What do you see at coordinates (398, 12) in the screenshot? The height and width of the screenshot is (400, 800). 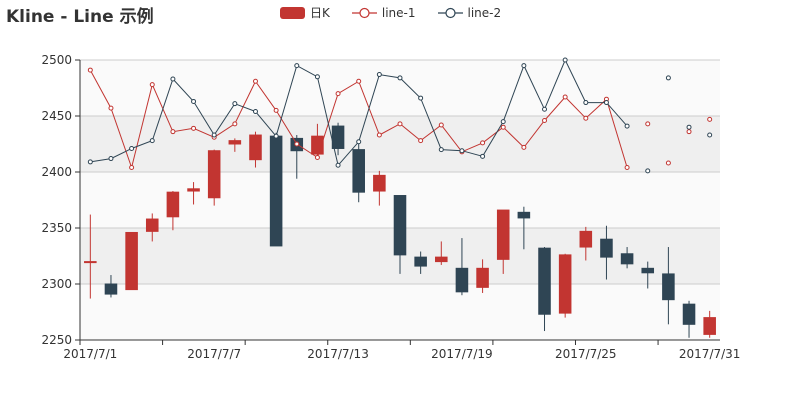 I see `legend-label-line-1: line-1` at bounding box center [398, 12].